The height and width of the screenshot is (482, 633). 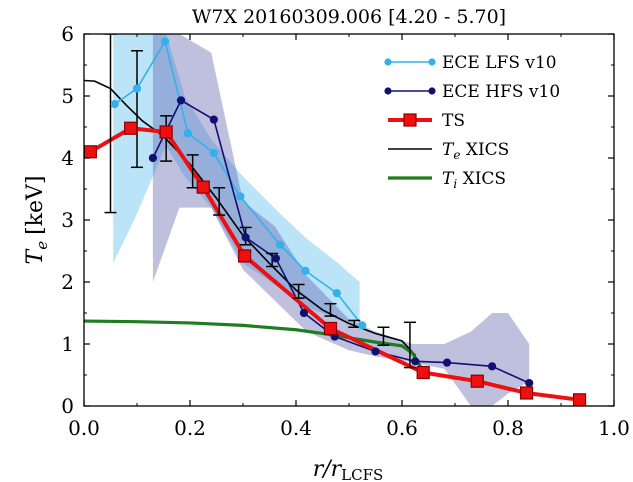 I want to click on legend-item-t-e-xics: Te XICS, so click(x=448, y=151).